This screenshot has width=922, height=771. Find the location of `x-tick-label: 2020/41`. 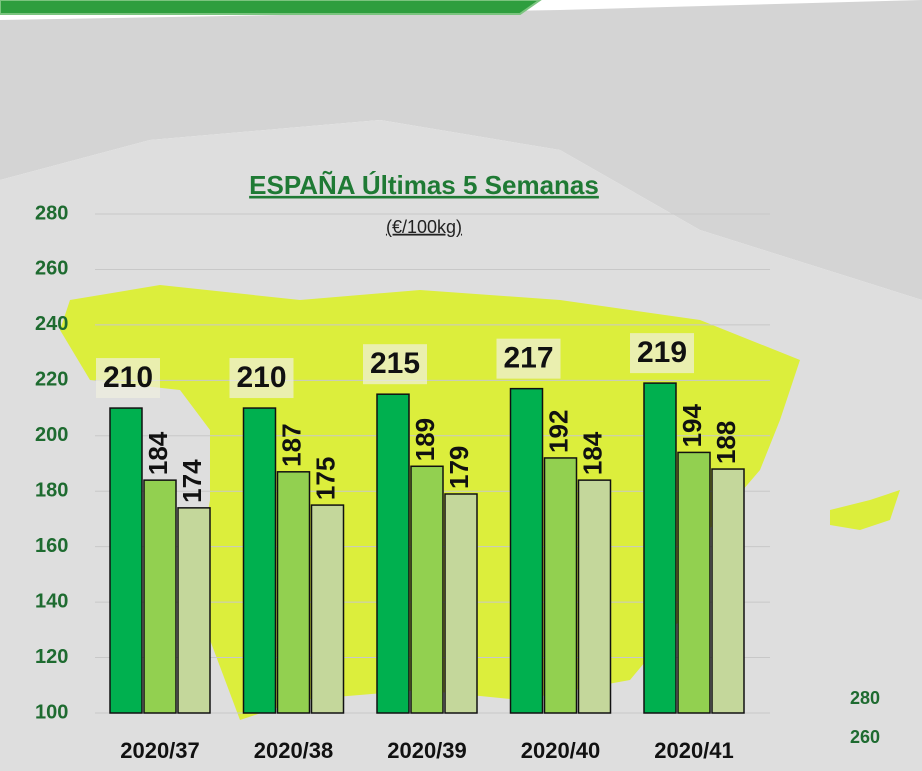

x-tick-label: 2020/41 is located at coordinates (694, 750).